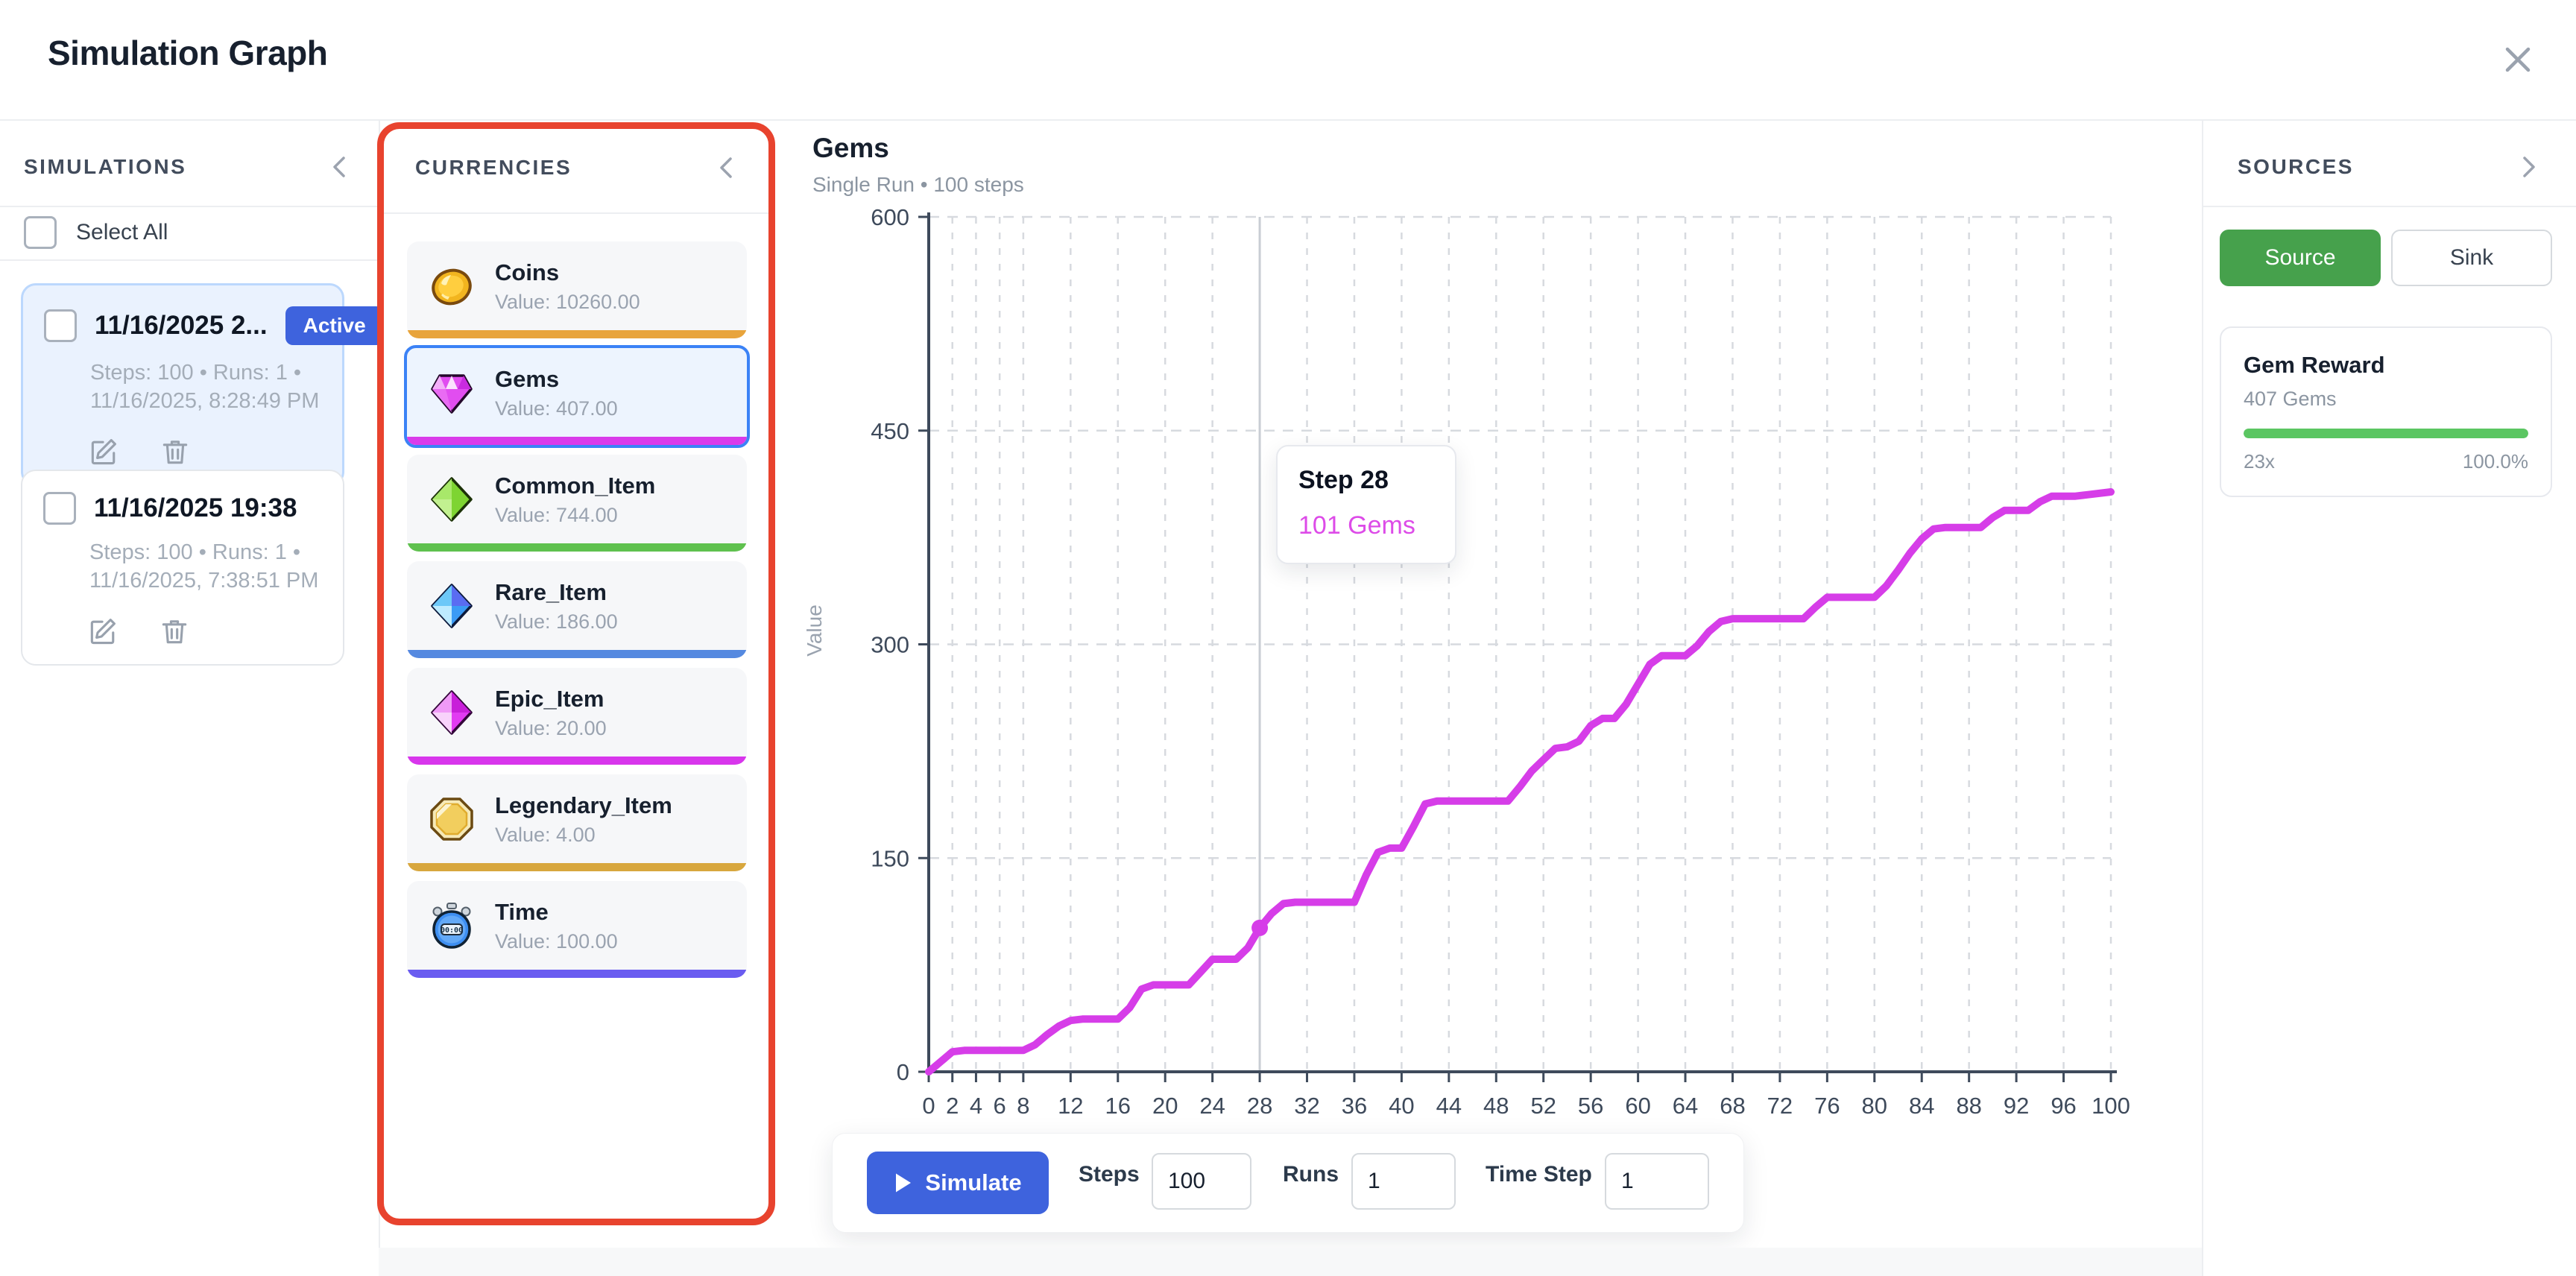 The image size is (2576, 1276). I want to click on currency-name: Common_Item, so click(575, 485).